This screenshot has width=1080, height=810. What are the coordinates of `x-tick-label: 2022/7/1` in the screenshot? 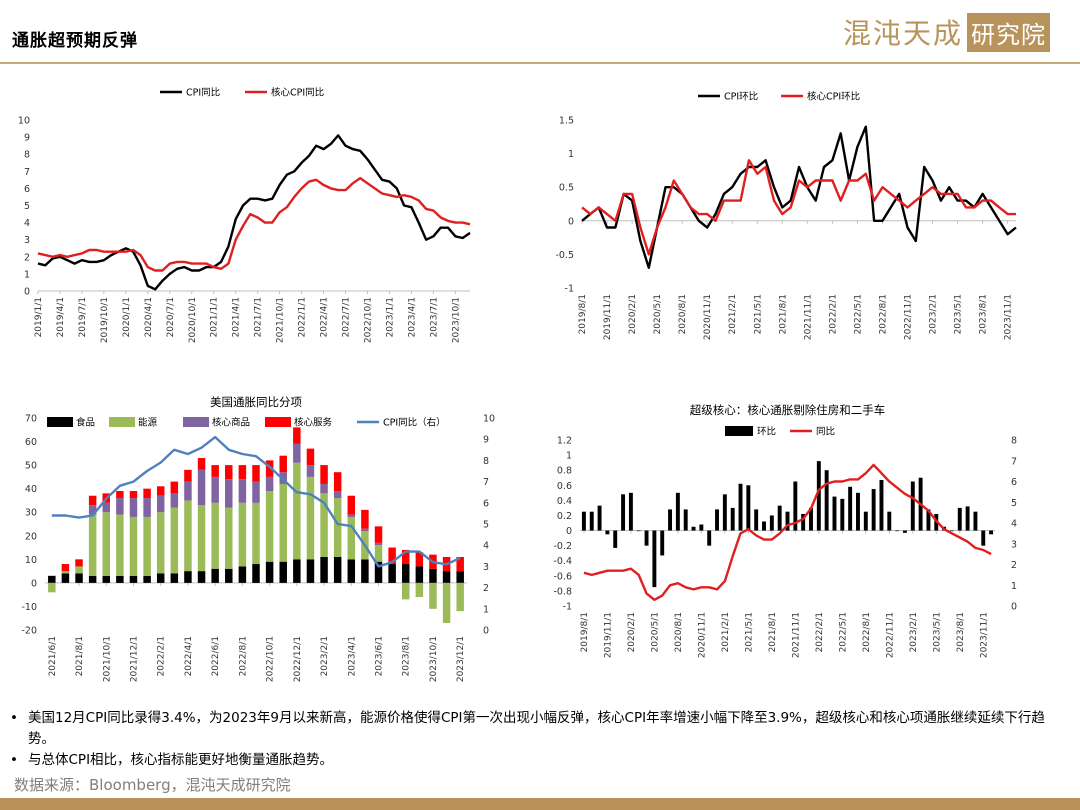 It's located at (347, 317).